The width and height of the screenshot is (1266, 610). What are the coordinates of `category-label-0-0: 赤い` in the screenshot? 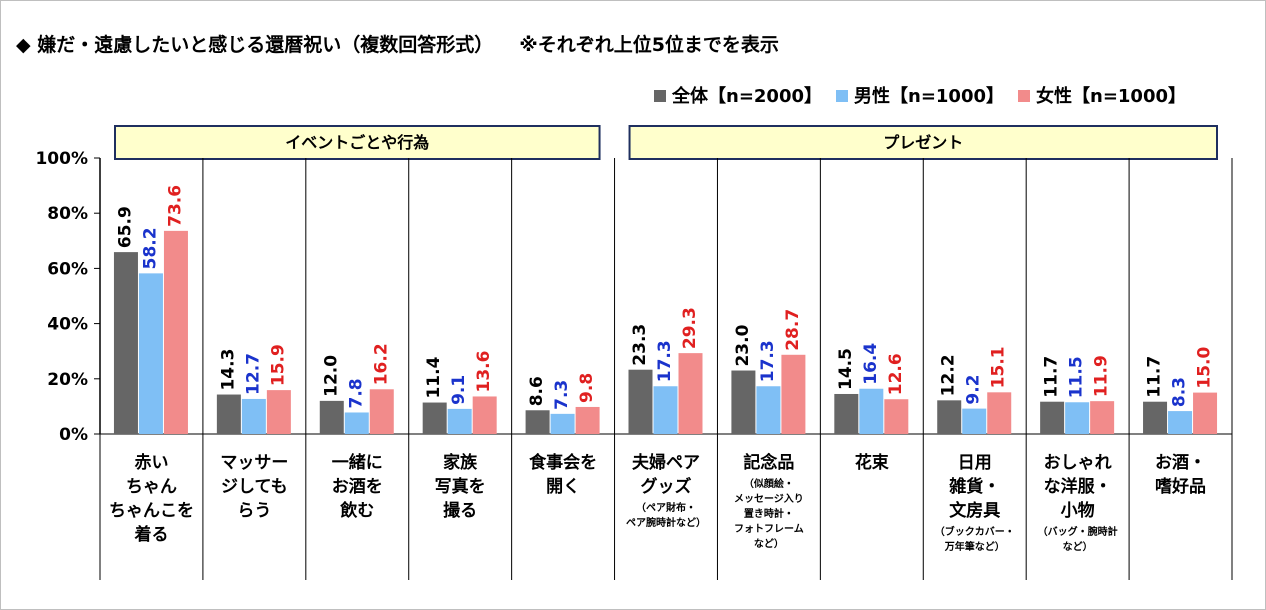 It's located at (151, 462).